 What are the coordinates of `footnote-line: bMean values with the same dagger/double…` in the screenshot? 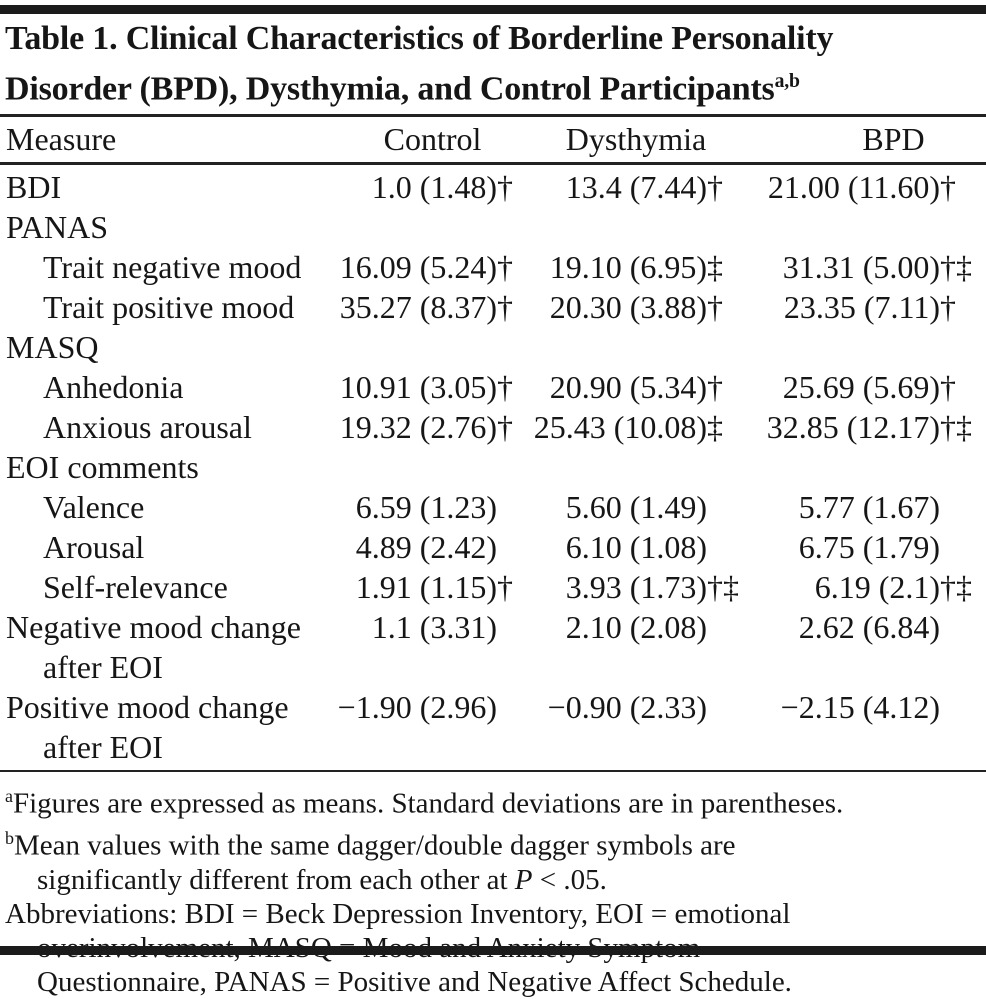 It's located at (370, 844).